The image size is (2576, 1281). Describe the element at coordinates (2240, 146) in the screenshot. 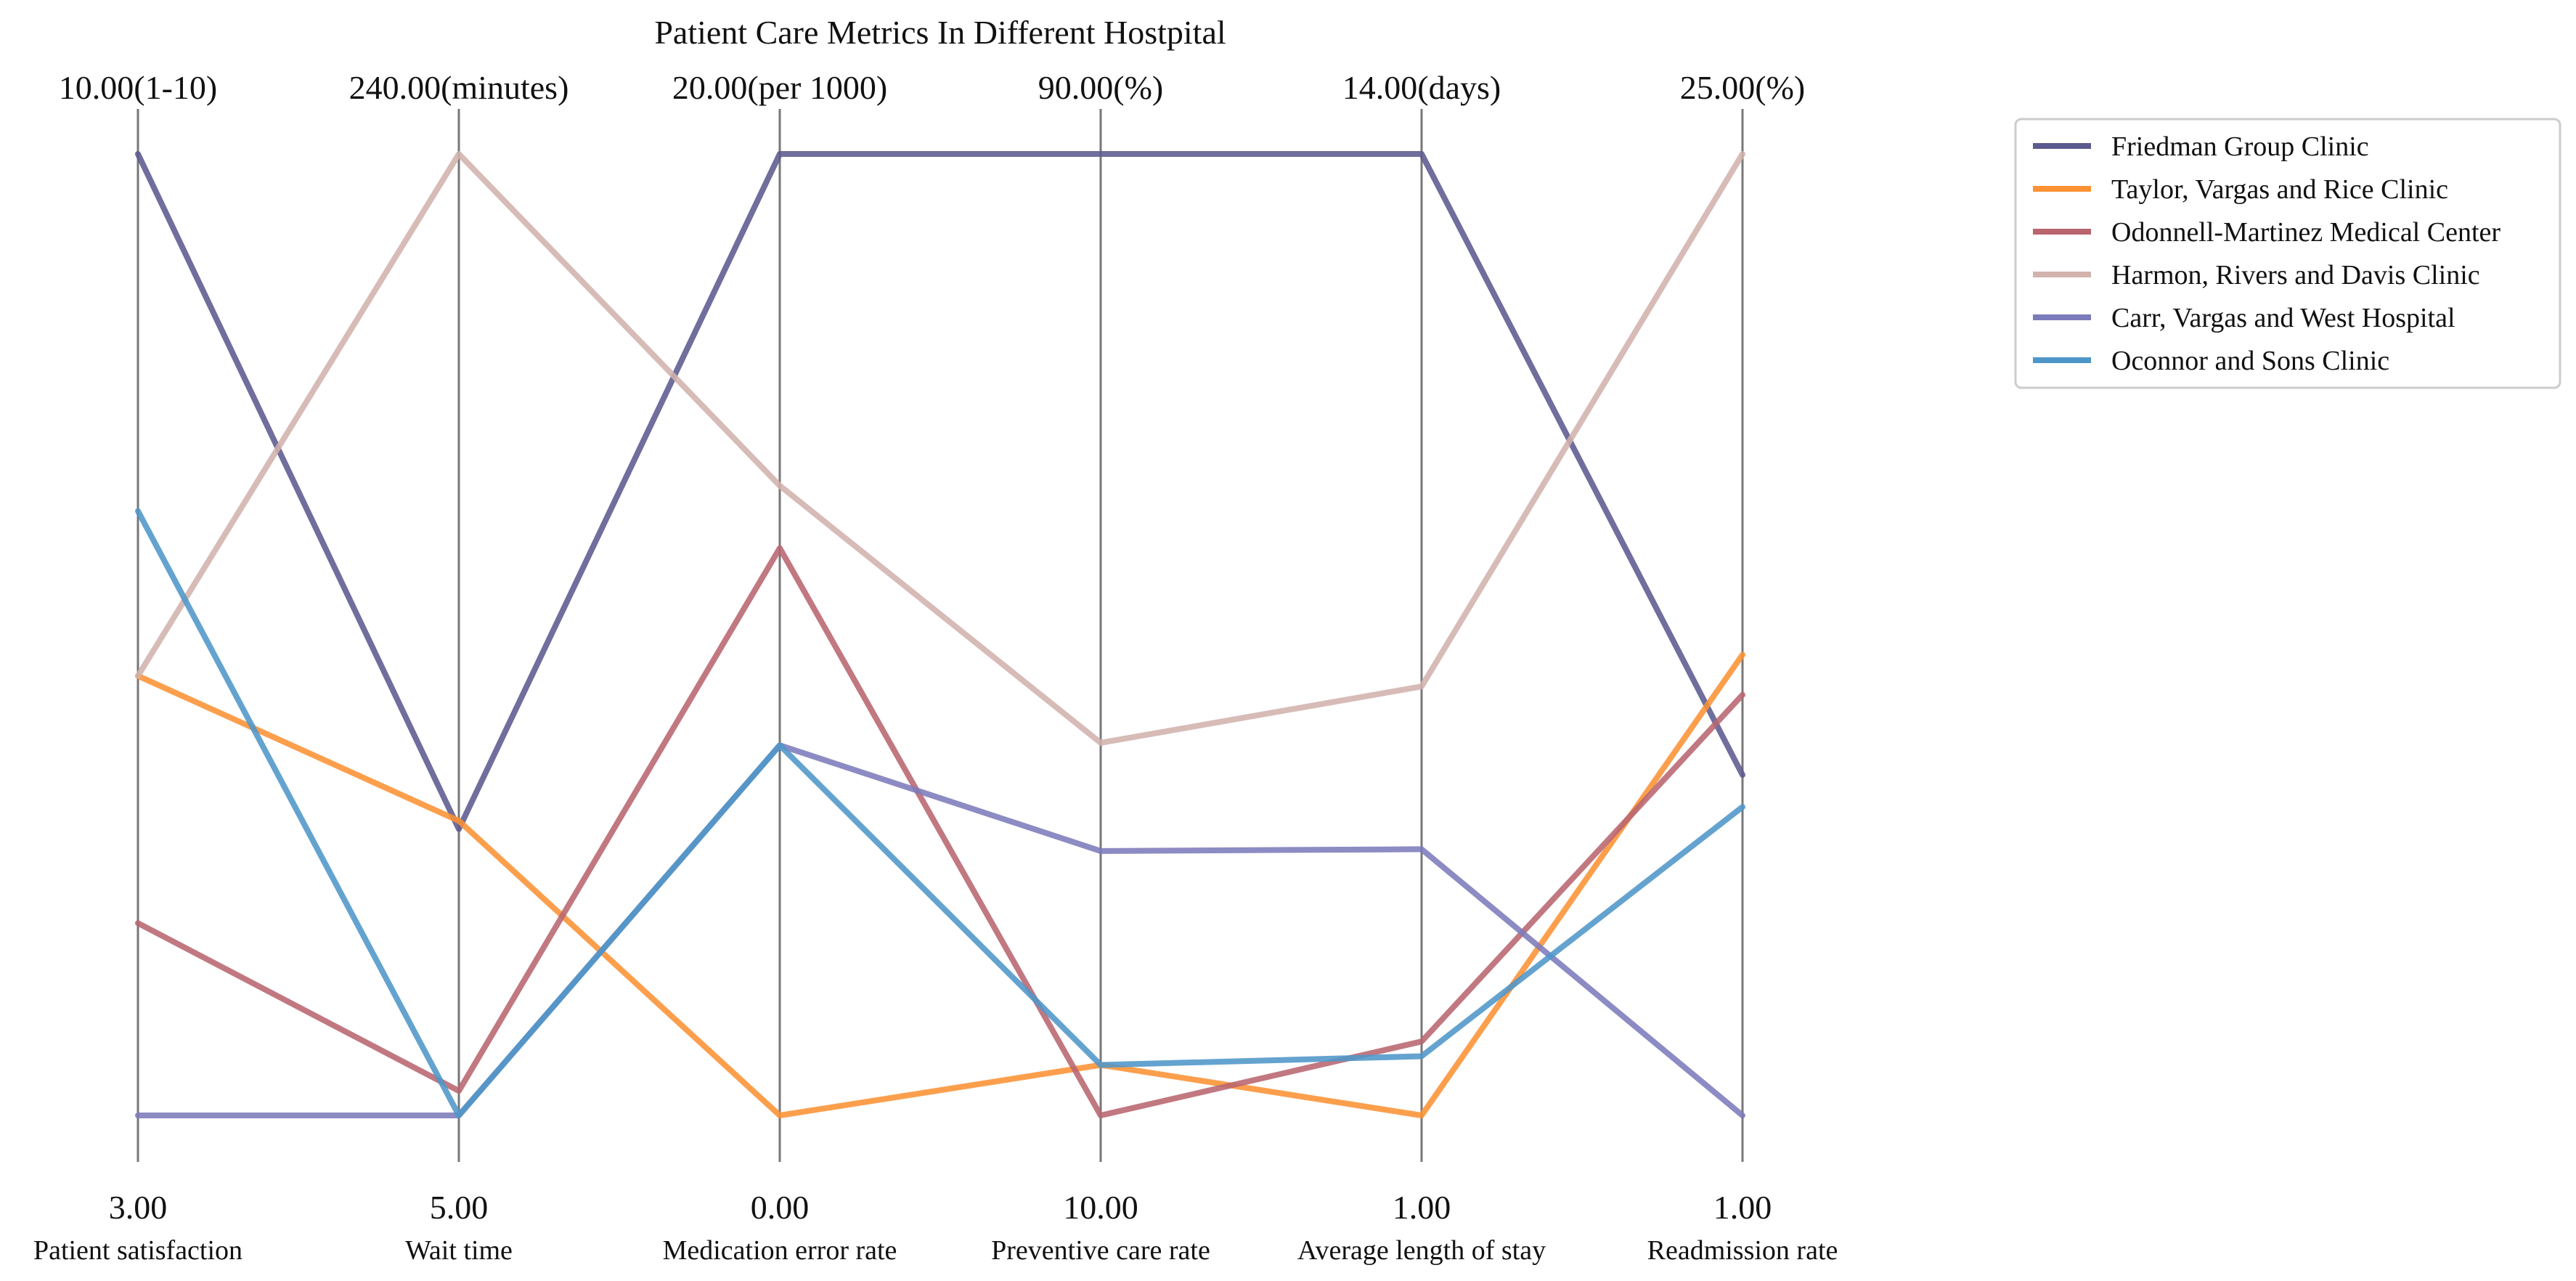

I see `legend-label-0: Friedman Group Clinic` at that location.